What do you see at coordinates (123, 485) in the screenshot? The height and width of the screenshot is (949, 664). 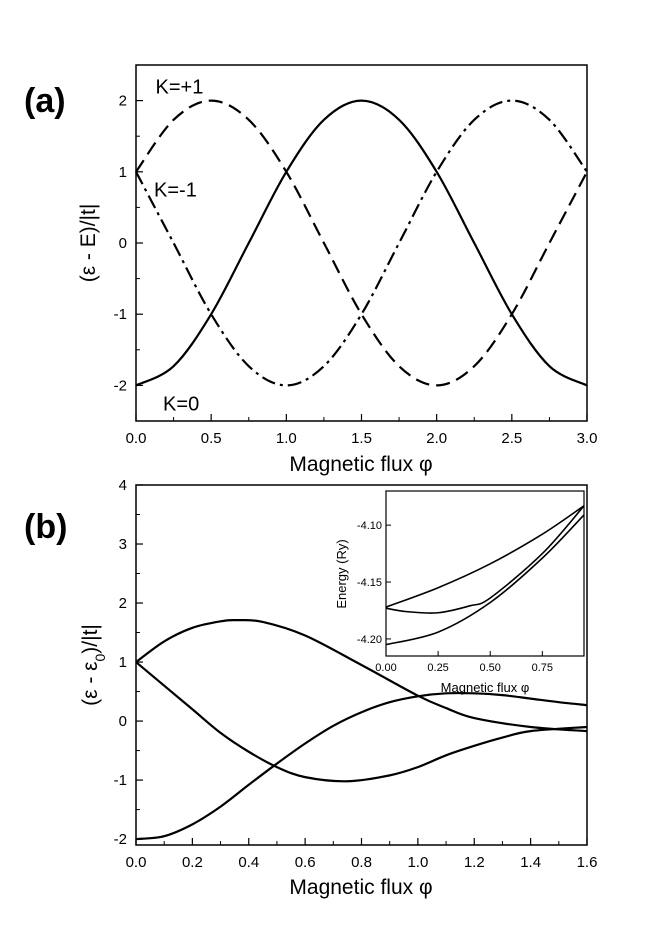 I see `panel-b-ytick-label-6: 4` at bounding box center [123, 485].